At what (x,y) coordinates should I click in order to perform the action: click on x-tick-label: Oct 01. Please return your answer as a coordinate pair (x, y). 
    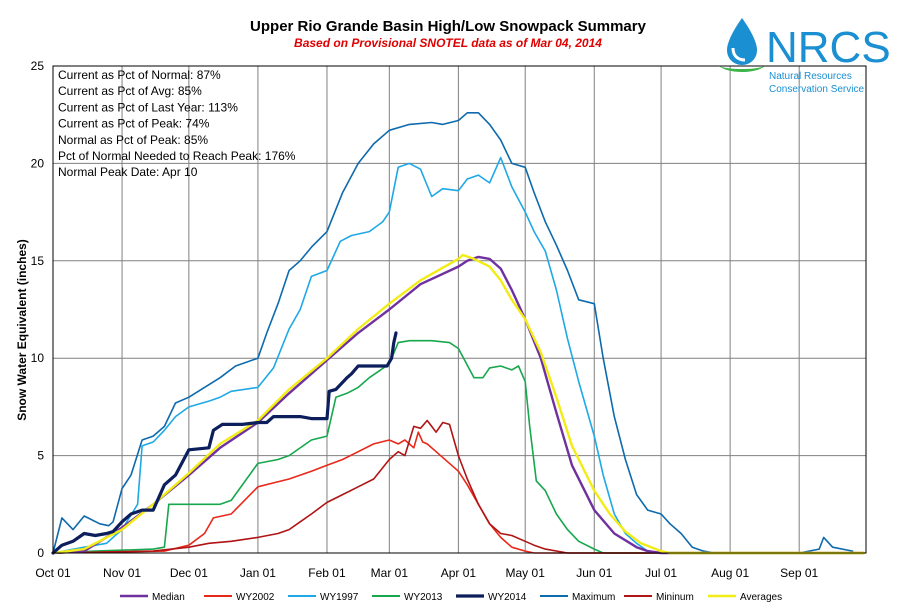
    Looking at the image, I should click on (53, 573).